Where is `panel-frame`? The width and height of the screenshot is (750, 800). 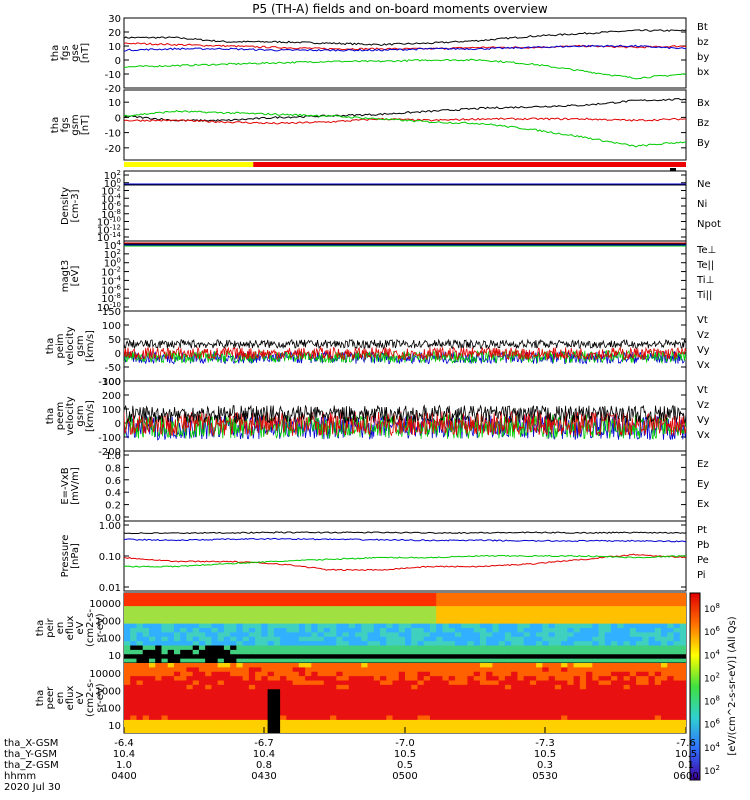 panel-frame is located at coordinates (405, 206).